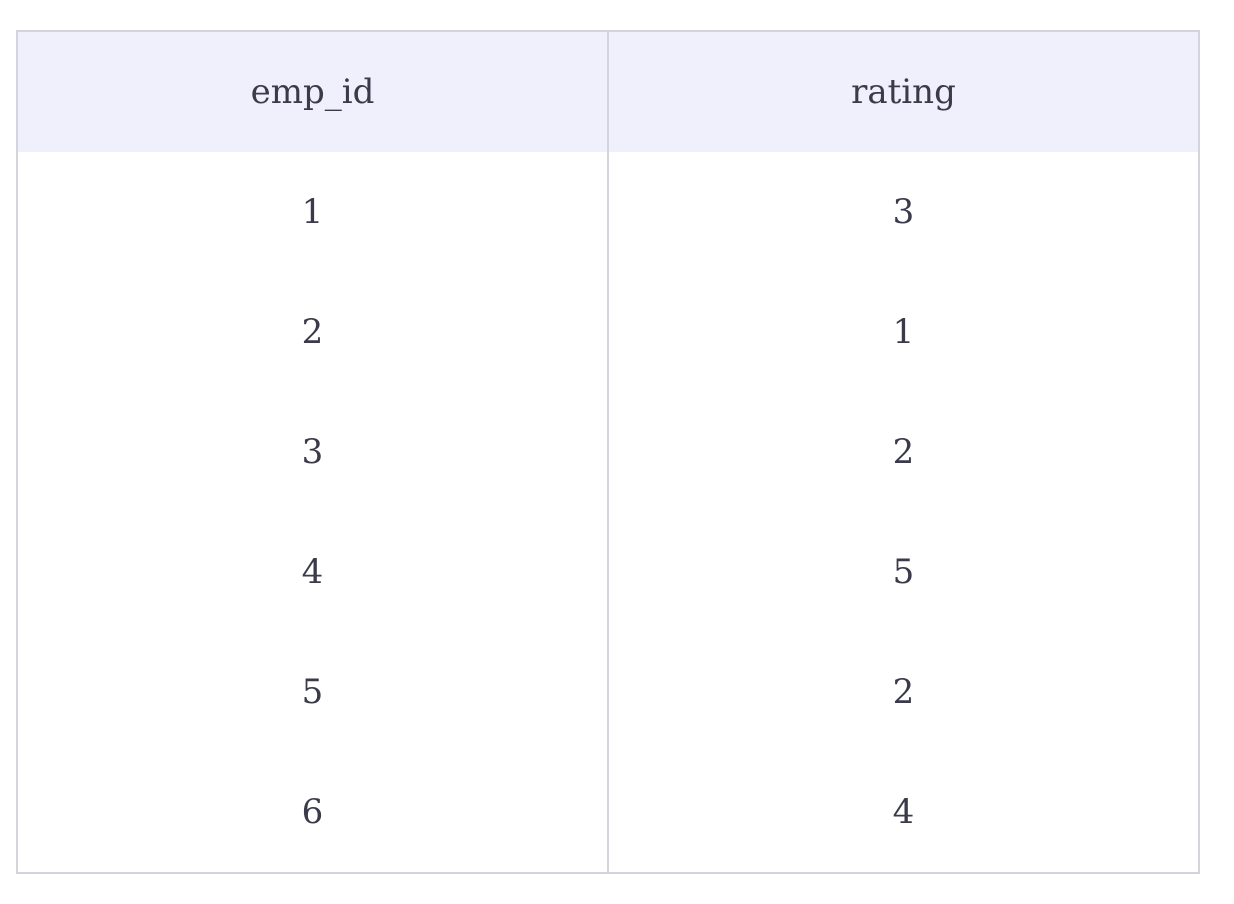 The height and width of the screenshot is (904, 1234). I want to click on cell-emp-id: 2, so click(313, 332).